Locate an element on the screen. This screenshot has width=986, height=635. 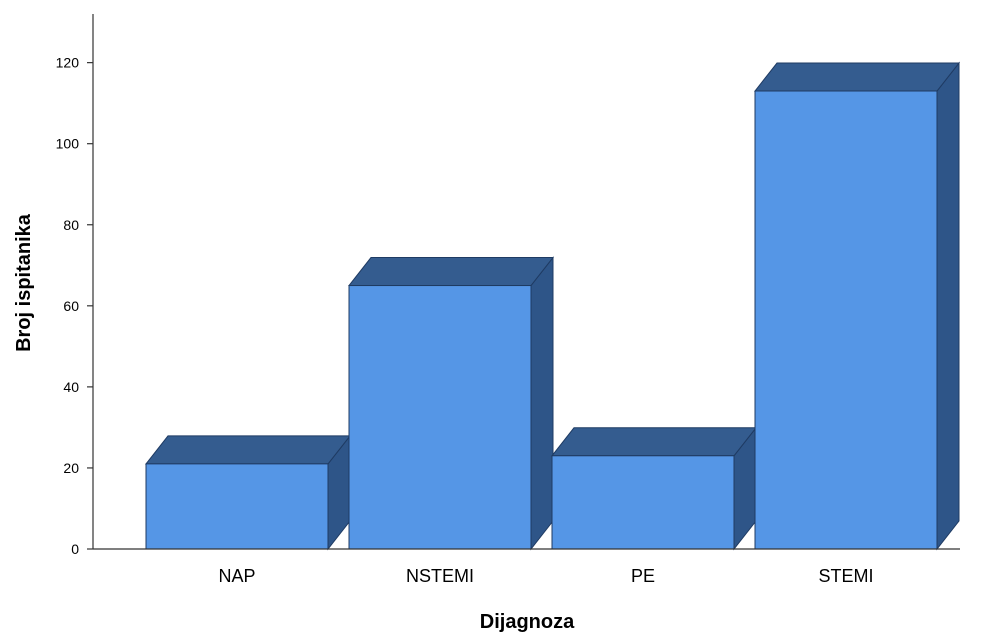
y-axis-title: Broj ispitanika is located at coordinates (24, 282).